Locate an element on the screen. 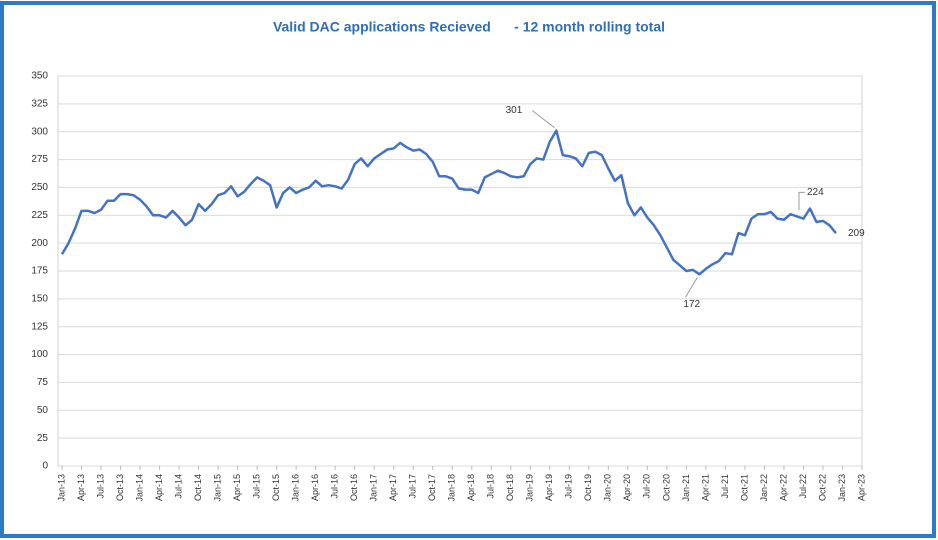 The width and height of the screenshot is (938, 540). x-tick-label: Oct-21 is located at coordinates (744, 487).